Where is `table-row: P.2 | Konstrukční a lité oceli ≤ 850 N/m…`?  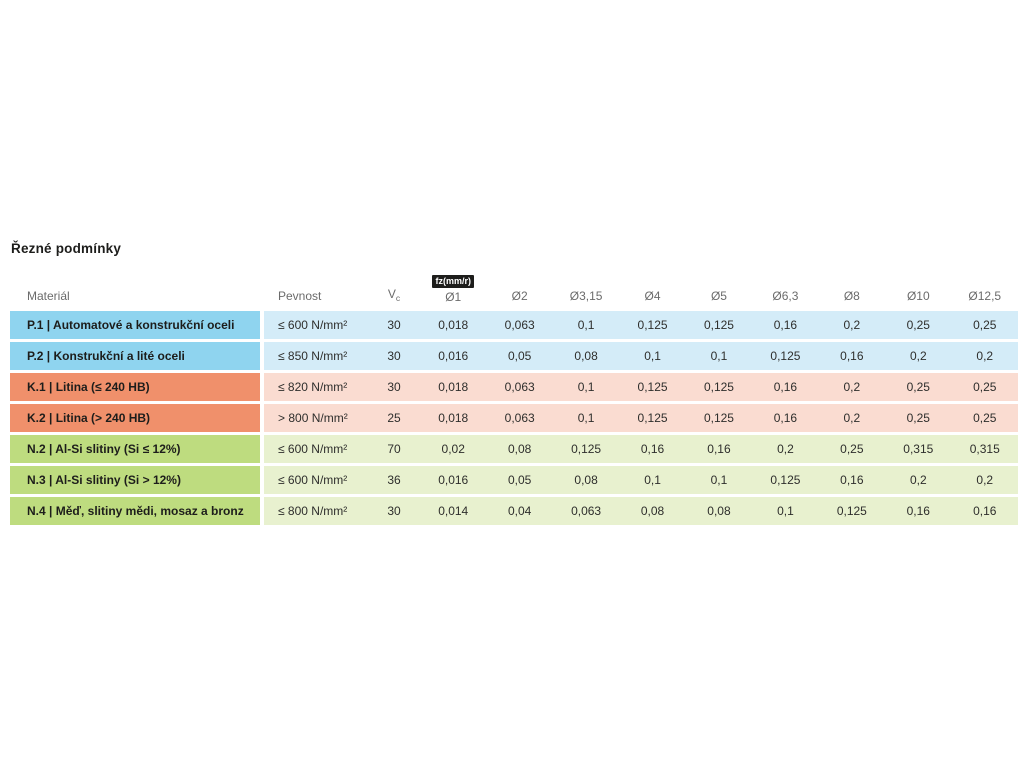 table-row: P.2 | Konstrukční a lité oceli ≤ 850 N/m… is located at coordinates (514, 356).